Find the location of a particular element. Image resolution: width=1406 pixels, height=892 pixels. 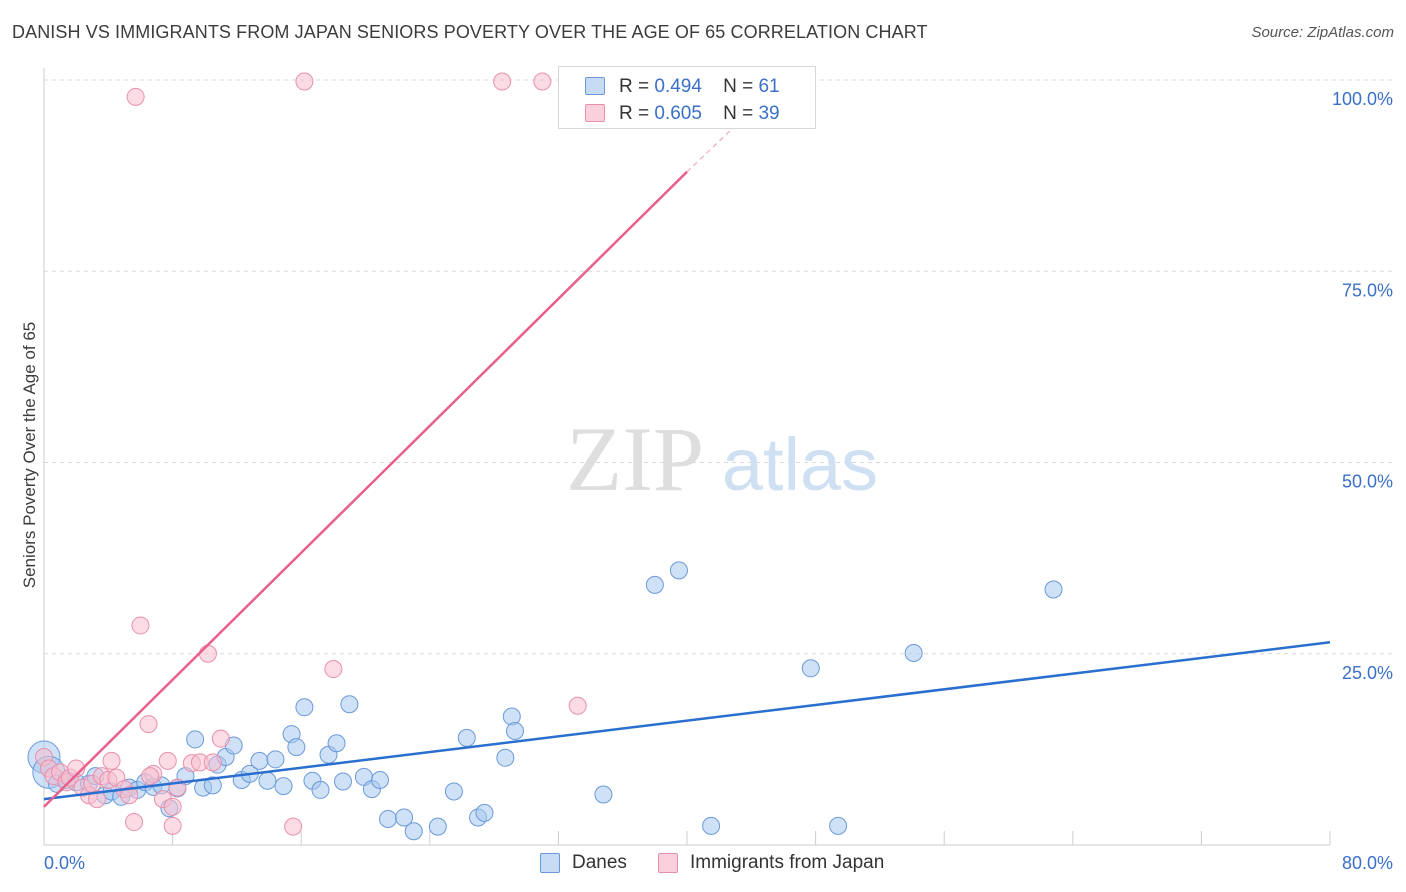

watermark: ZIP atlas is located at coordinates (722, 459).